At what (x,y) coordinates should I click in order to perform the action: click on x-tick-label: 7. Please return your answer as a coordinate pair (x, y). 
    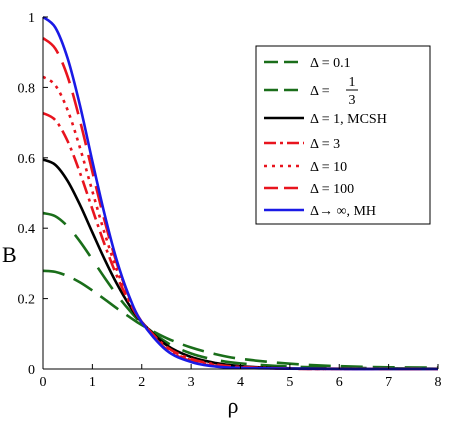
    Looking at the image, I should click on (388, 382).